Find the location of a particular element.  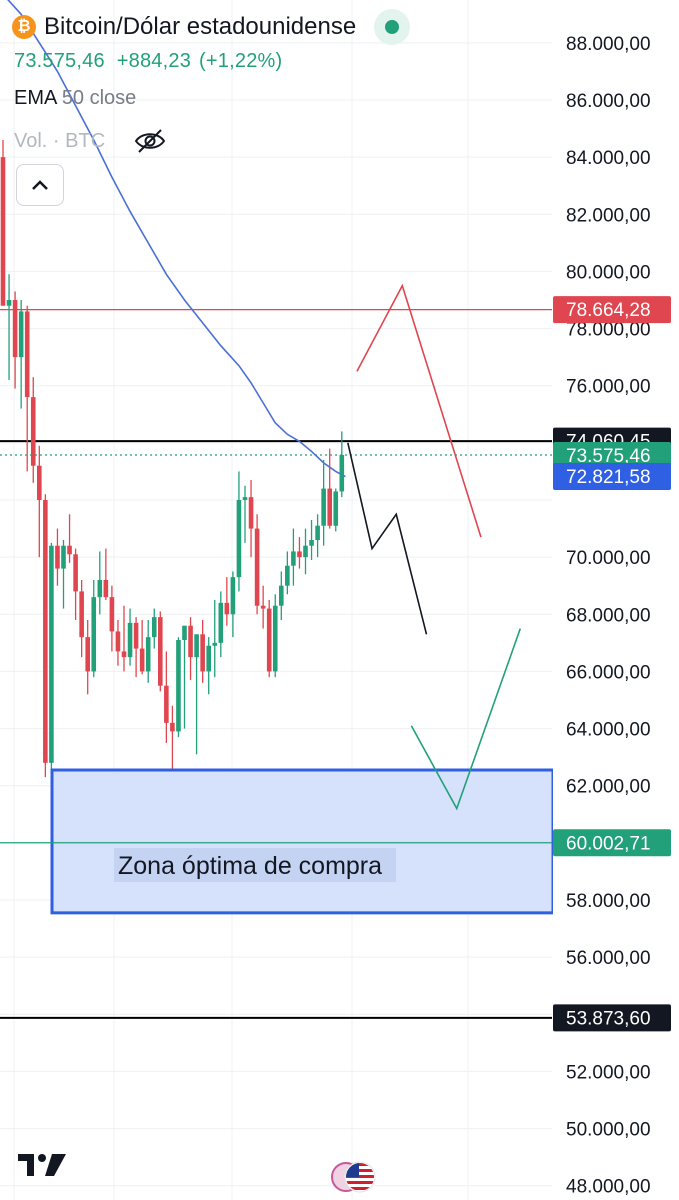

axis-tick-label: 62.000,00 is located at coordinates (608, 787).